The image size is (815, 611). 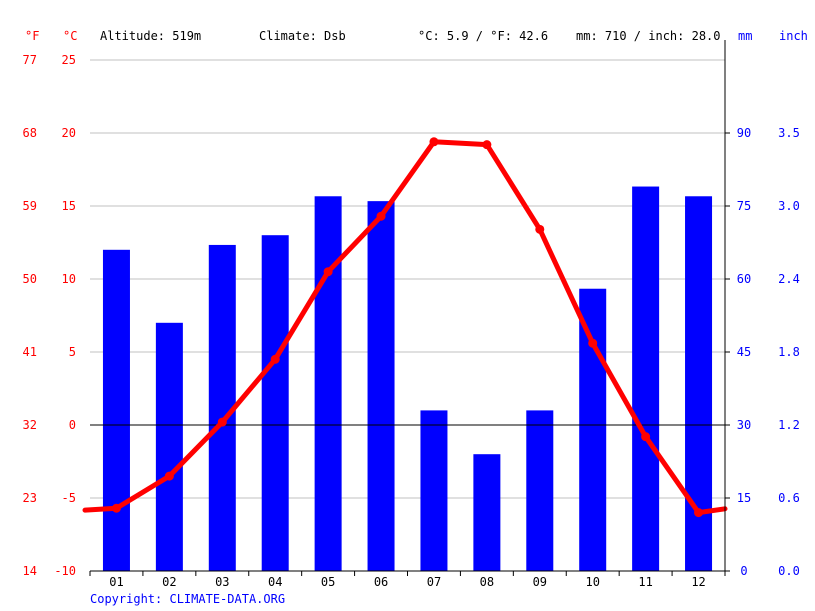 What do you see at coordinates (30, 206) in the screenshot?
I see `fahrenheit-tick-label: 59` at bounding box center [30, 206].